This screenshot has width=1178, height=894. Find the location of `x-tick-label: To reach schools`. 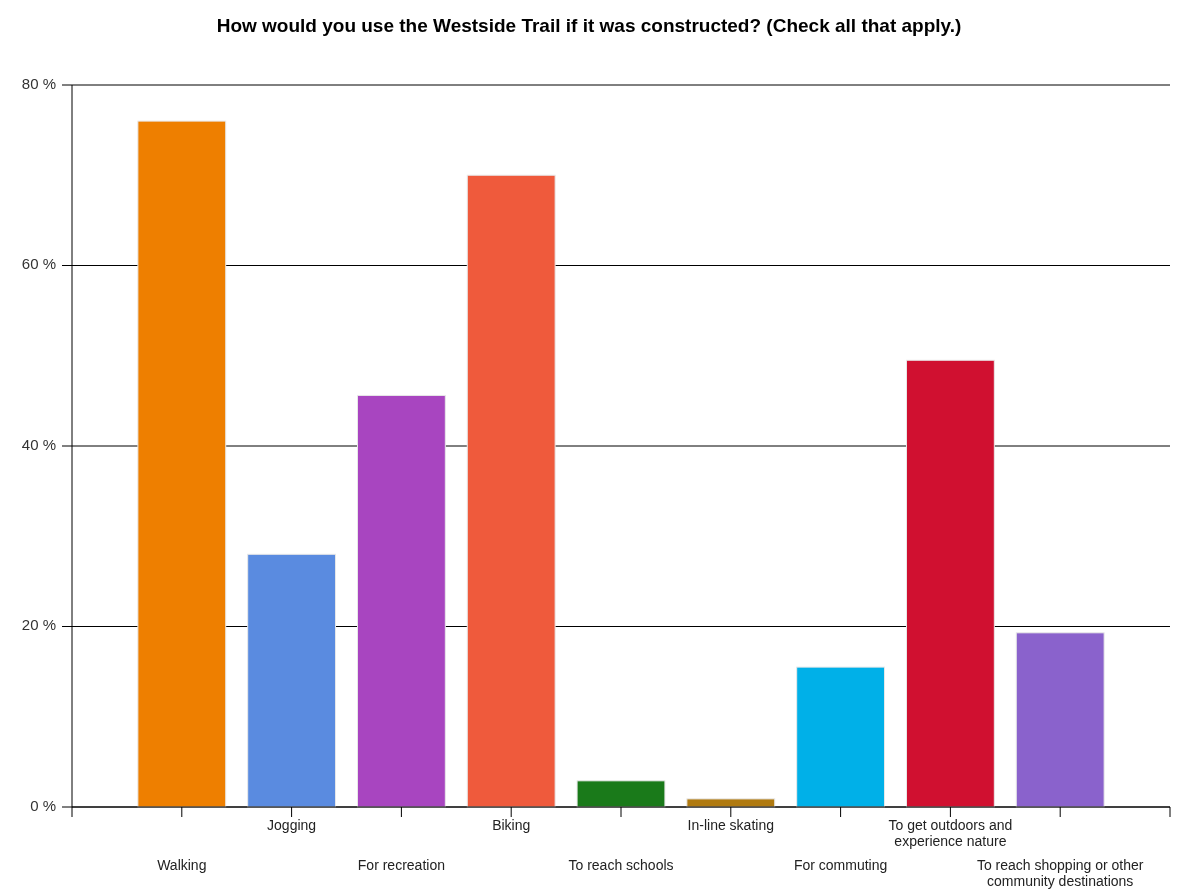

x-tick-label: To reach schools is located at coordinates (621, 865).